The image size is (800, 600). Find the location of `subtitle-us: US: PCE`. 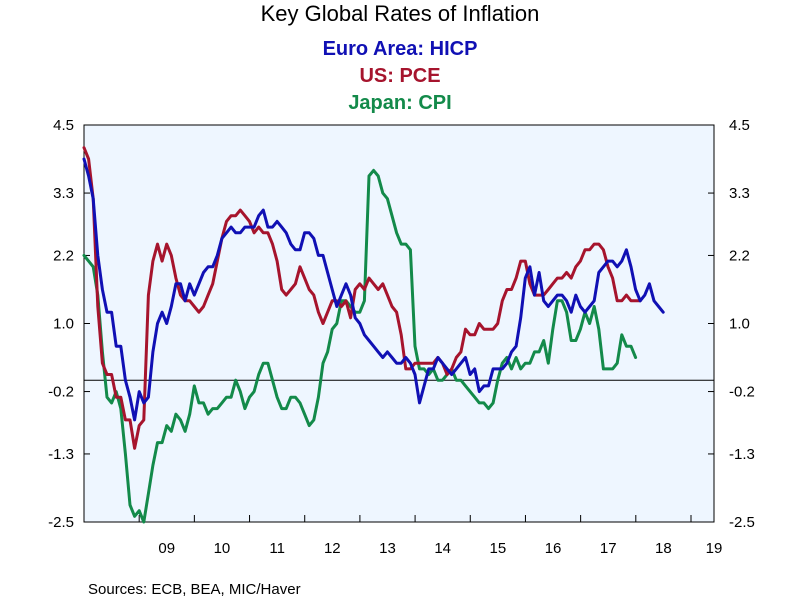

subtitle-us: US: PCE is located at coordinates (399, 76).